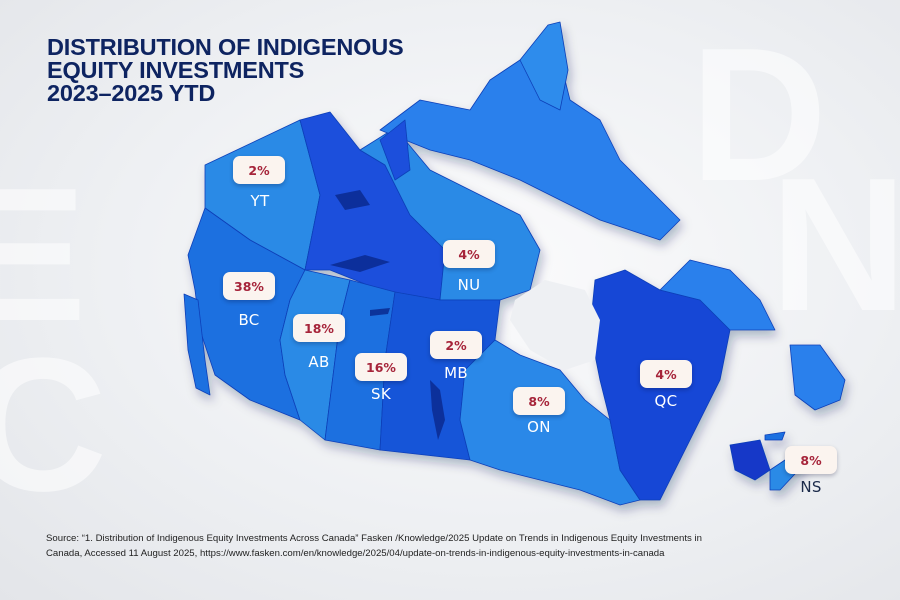 The width and height of the screenshot is (900, 600). I want to click on region-arctic-islands, so click(530, 140).